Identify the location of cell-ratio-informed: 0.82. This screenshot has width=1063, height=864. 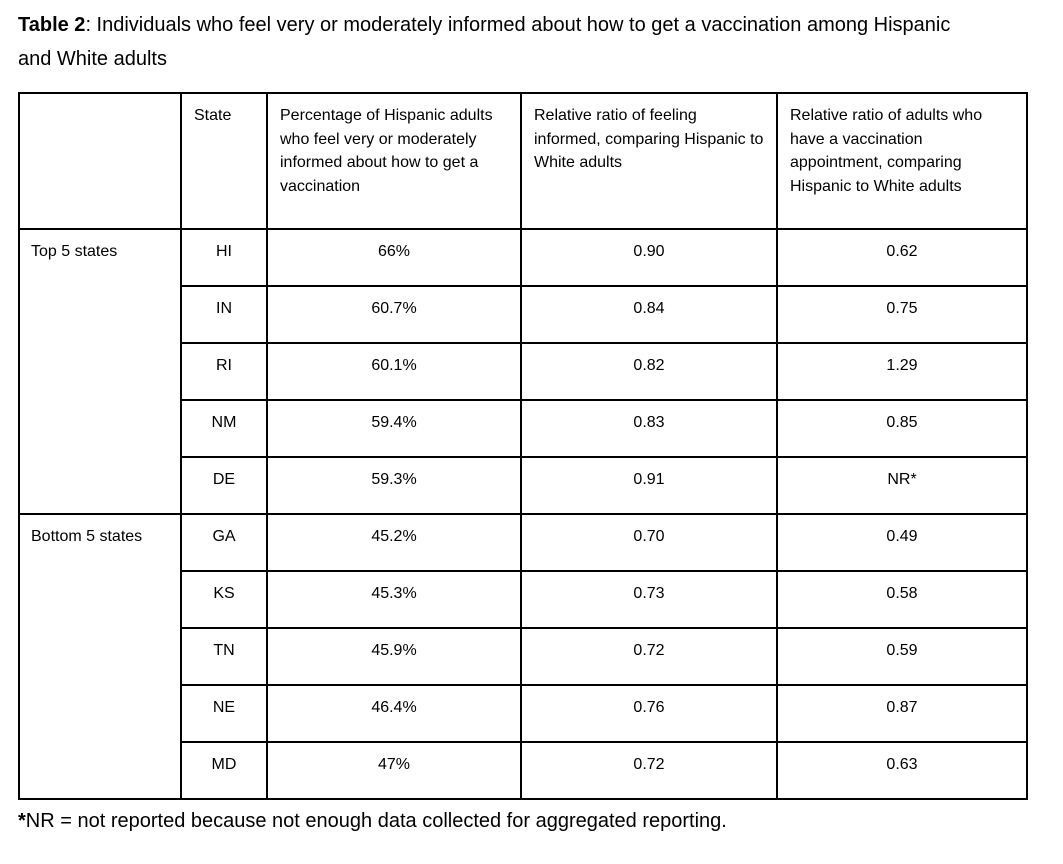
(649, 371).